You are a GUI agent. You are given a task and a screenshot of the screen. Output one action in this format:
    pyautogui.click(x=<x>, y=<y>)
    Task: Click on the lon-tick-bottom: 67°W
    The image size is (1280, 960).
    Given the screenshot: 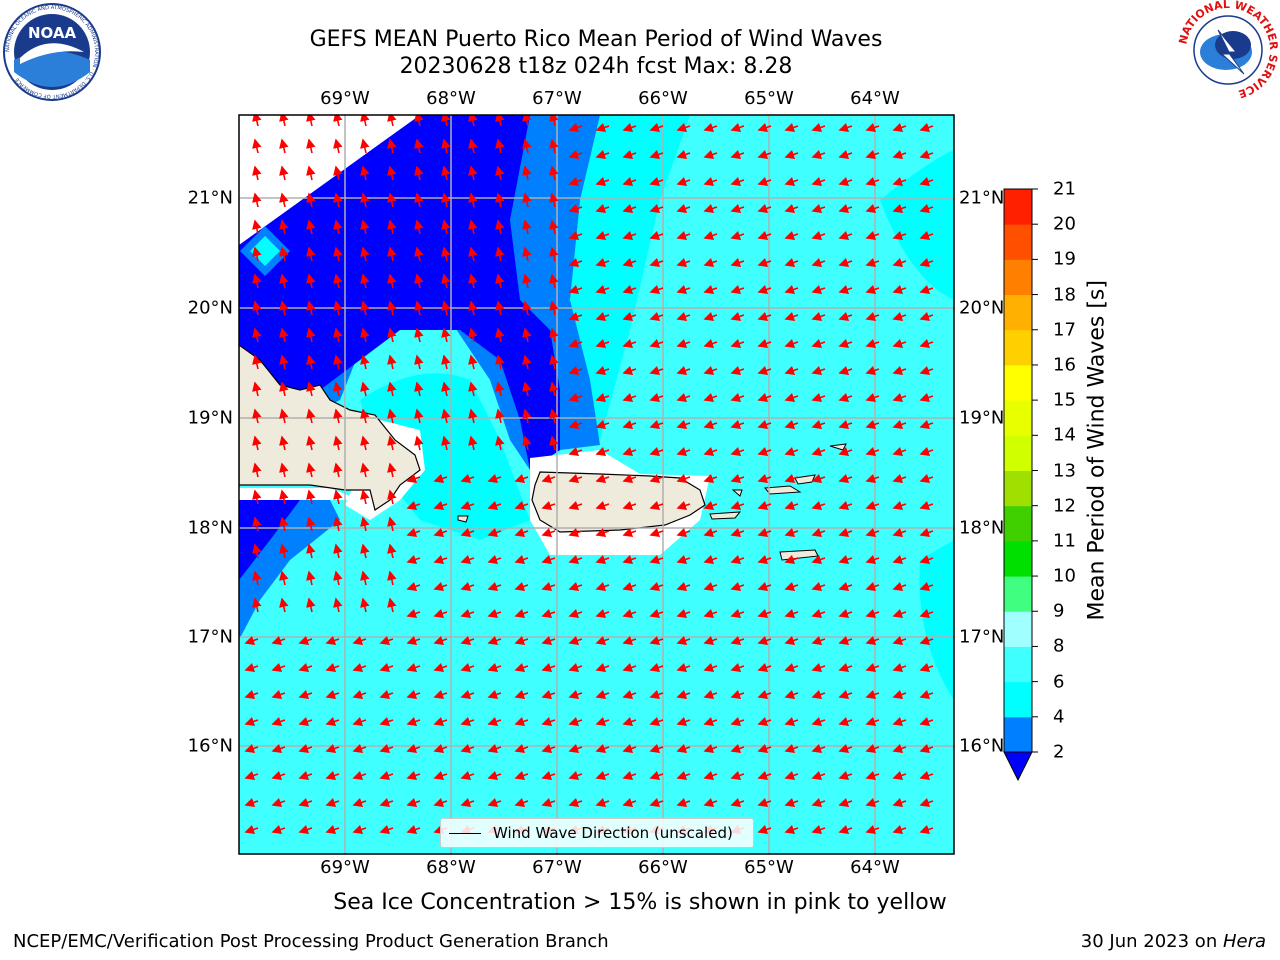 What is the action you would take?
    pyautogui.click(x=557, y=867)
    